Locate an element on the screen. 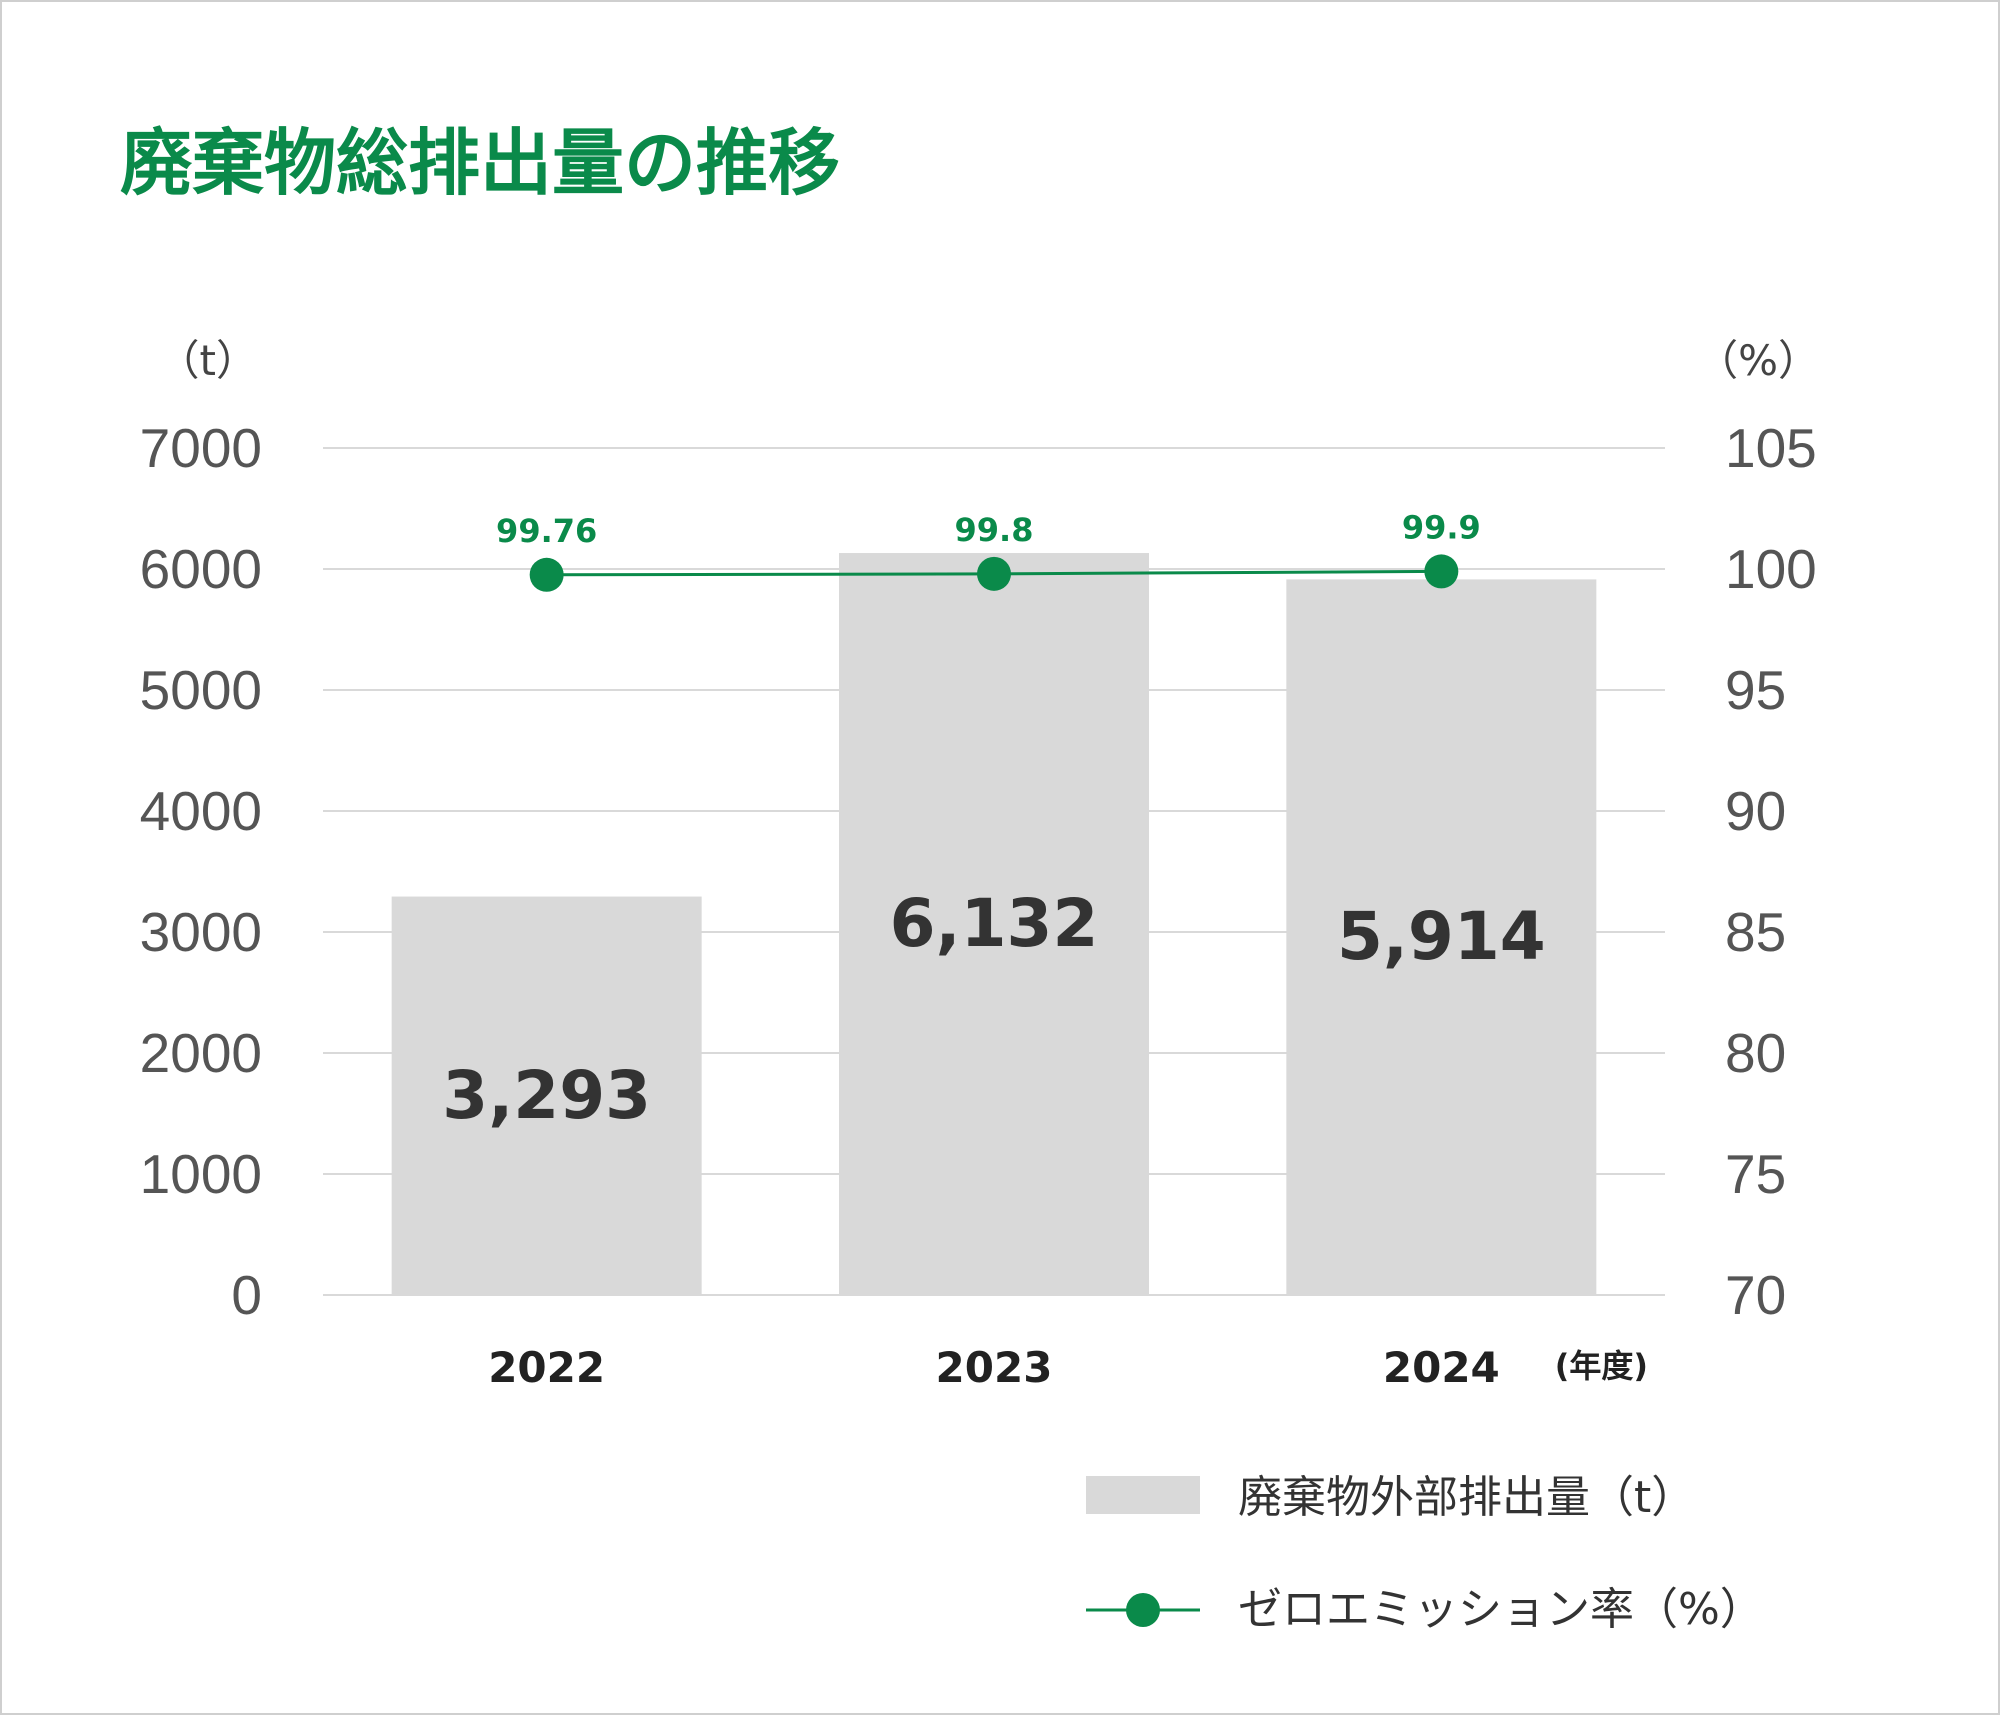 Image resolution: width=2000 pixels, height=1715 pixels. legend-line-label: ゼロエミッション率（%） is located at coordinates (1501, 1609).